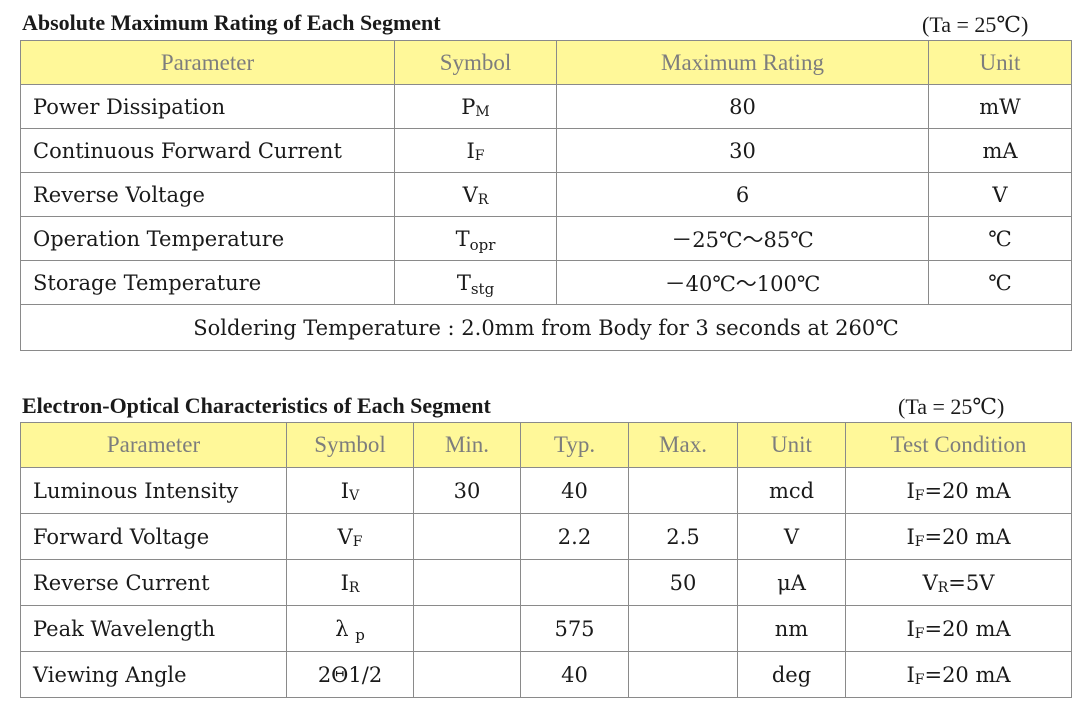 The image size is (1084, 716). Describe the element at coordinates (207, 106) in the screenshot. I see `cell-parameter: Power Dissipation` at that location.